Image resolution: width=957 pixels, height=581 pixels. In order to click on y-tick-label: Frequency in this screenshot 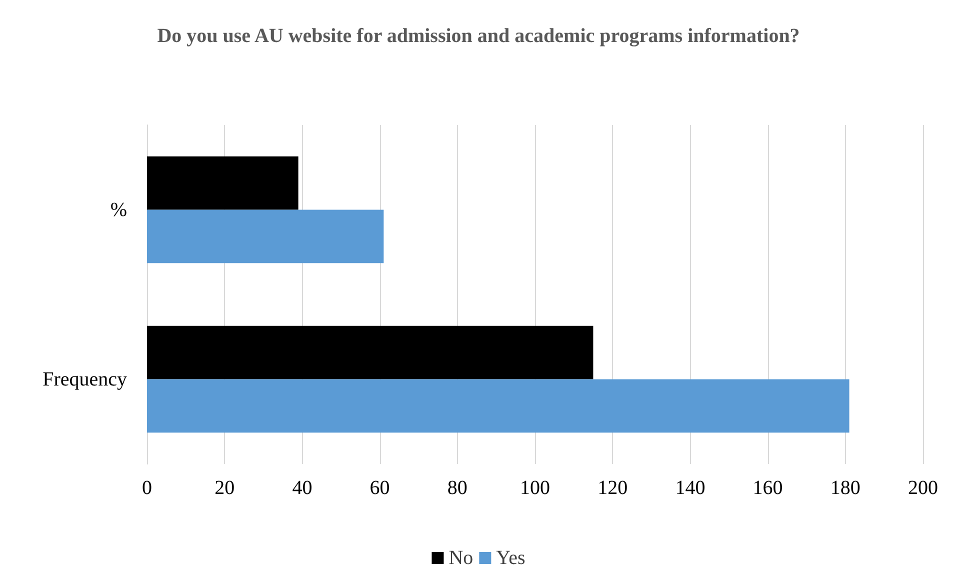, I will do `click(84, 379)`.